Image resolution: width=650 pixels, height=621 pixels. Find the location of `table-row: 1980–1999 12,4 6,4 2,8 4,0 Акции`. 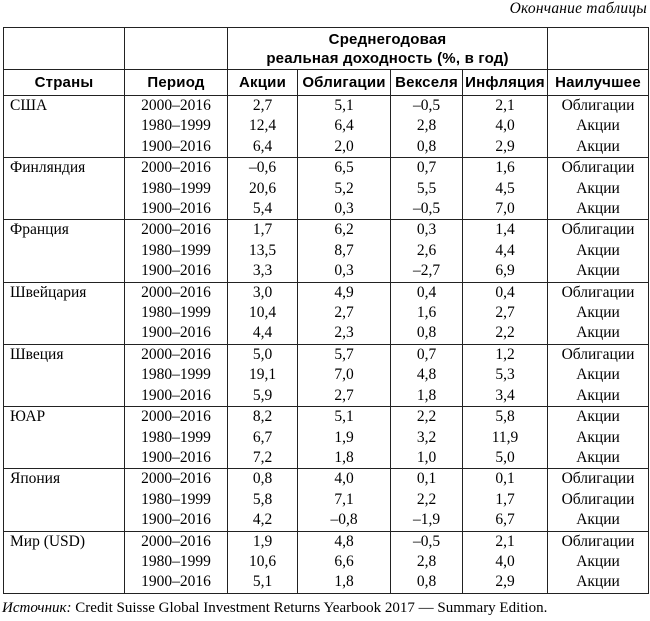

table-row: 1980–1999 12,4 6,4 2,8 4,0 Акции is located at coordinates (326, 126).